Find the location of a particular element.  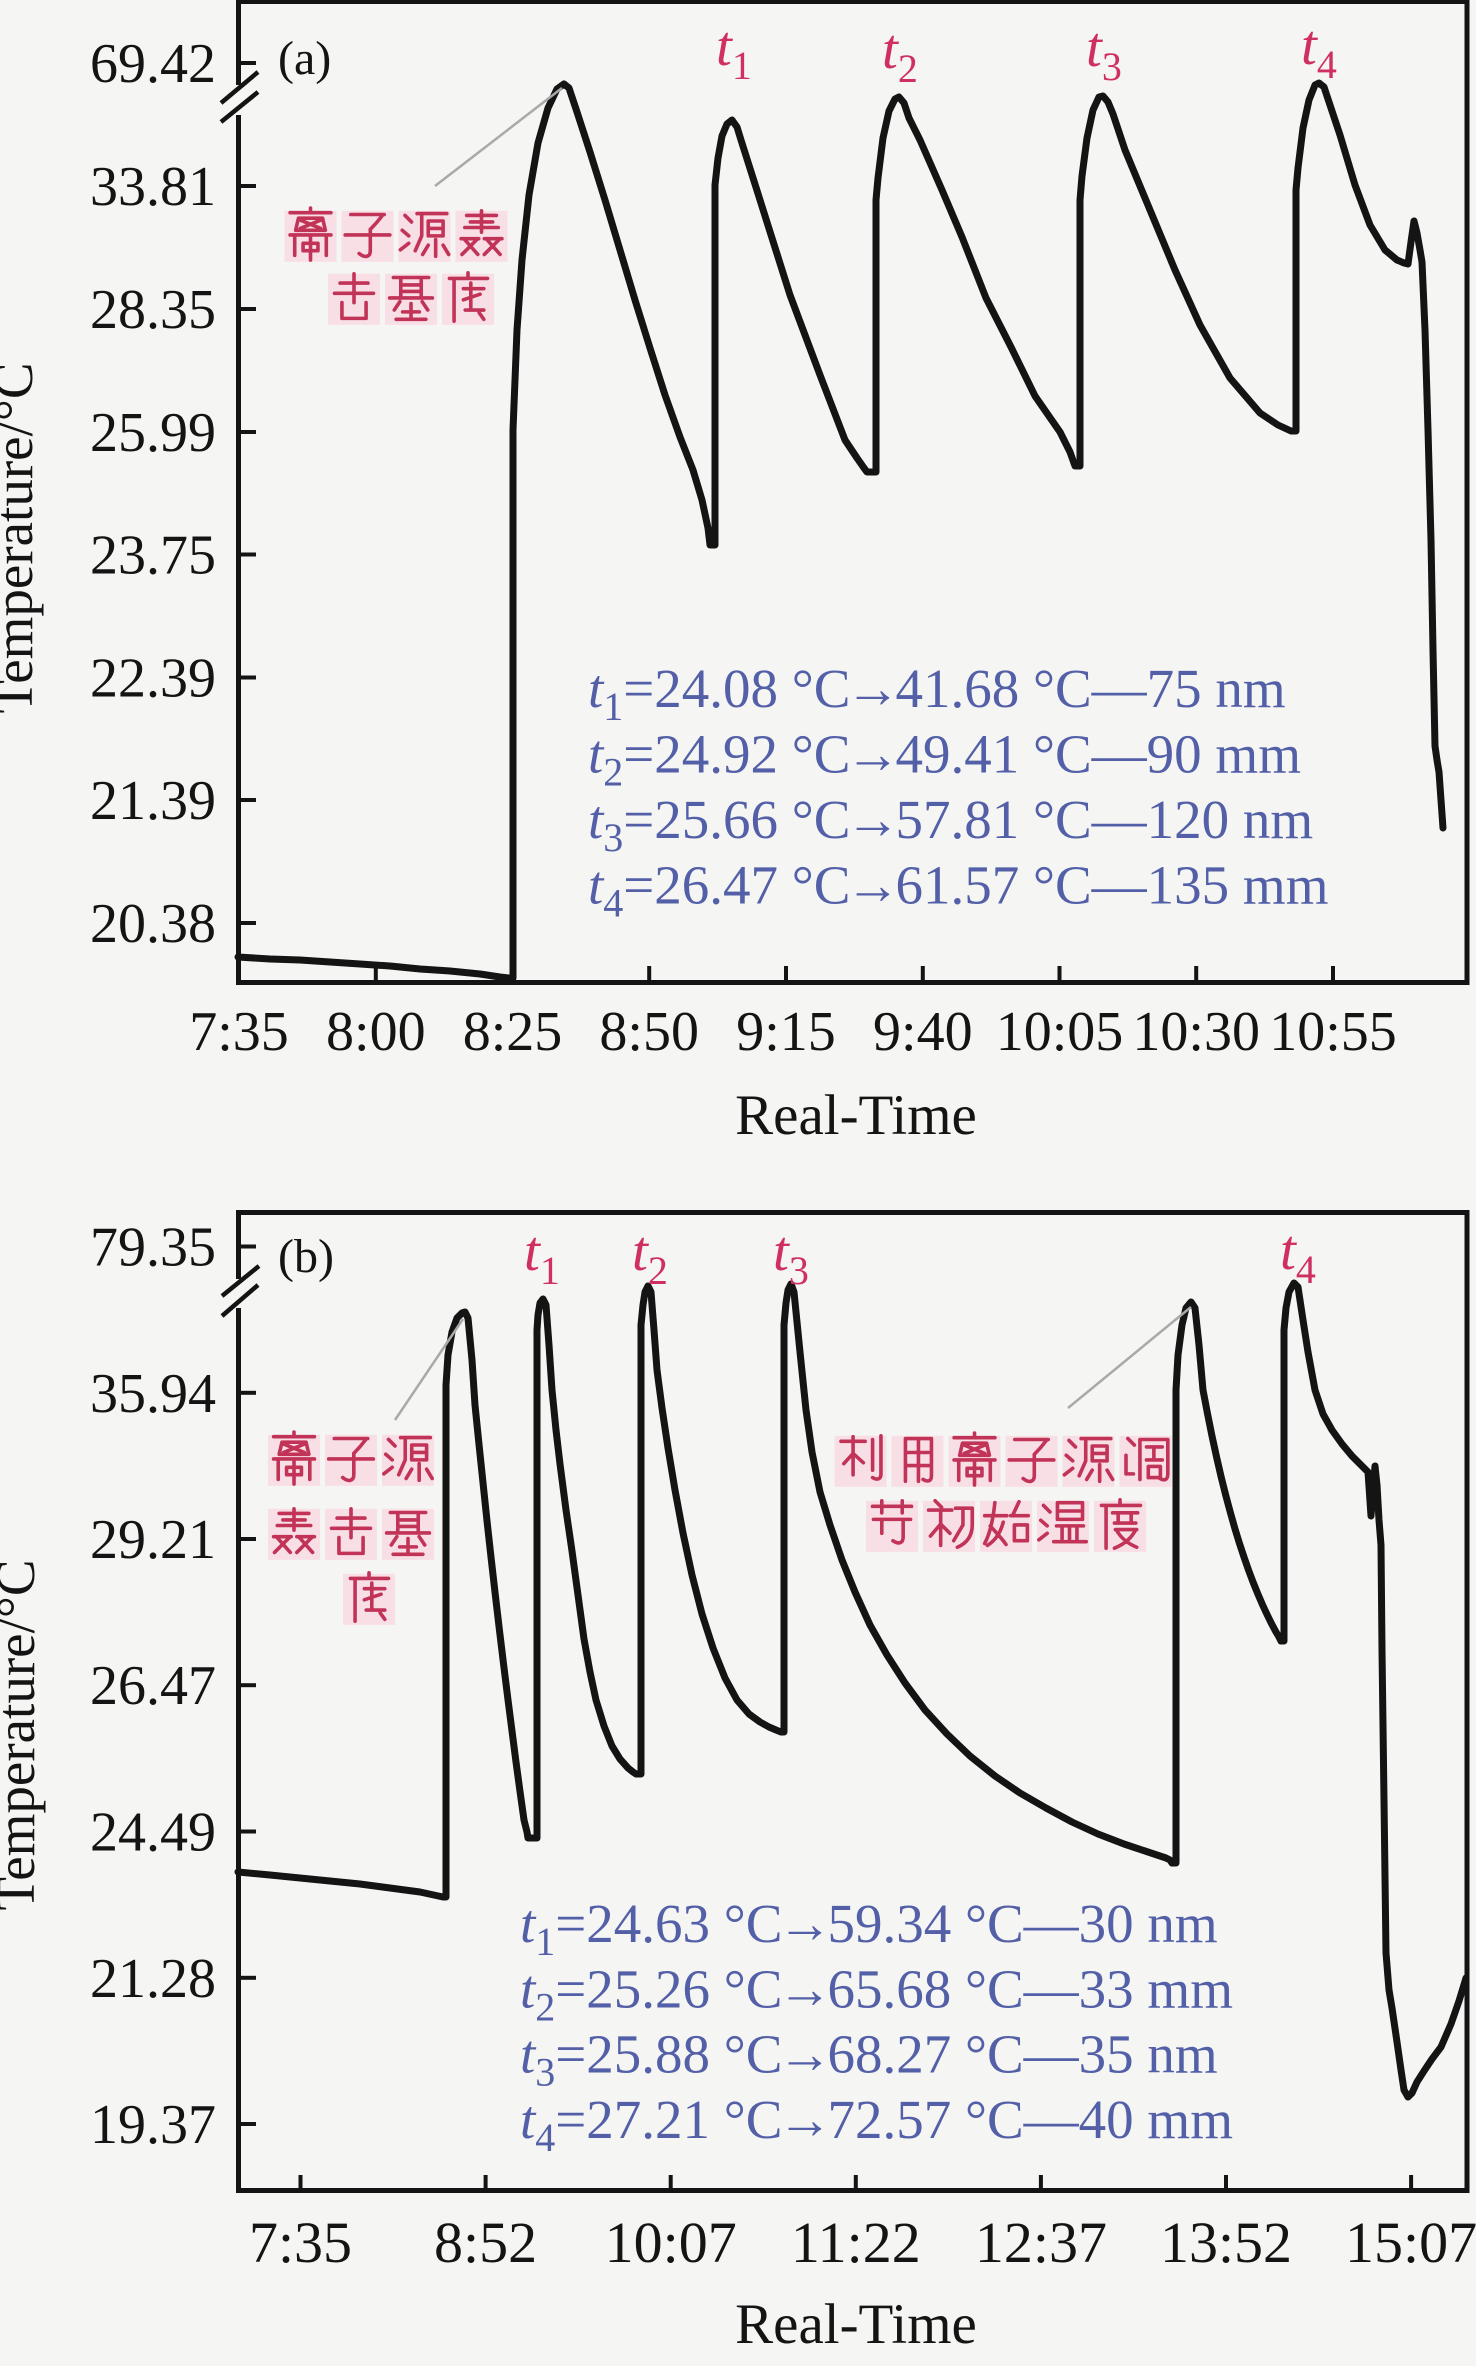

svg-text: (a) is located at coordinates (304, 58).